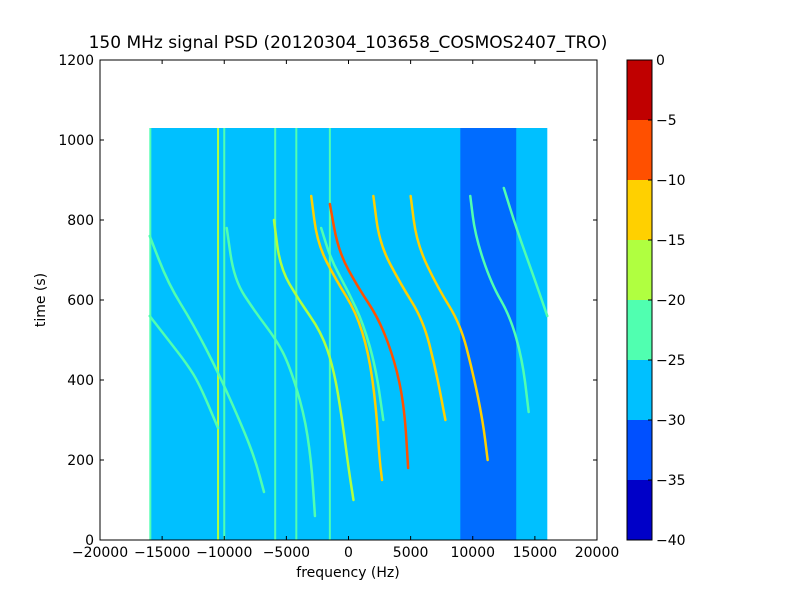  What do you see at coordinates (80, 461) in the screenshot?
I see `y-tick-label: 200` at bounding box center [80, 461].